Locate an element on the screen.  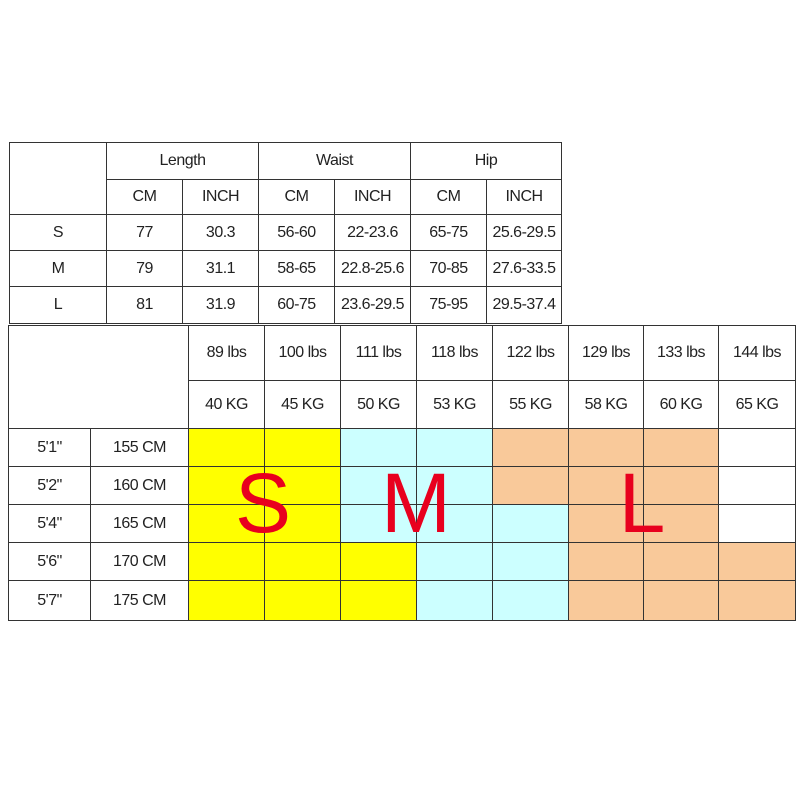
group-header: Length is located at coordinates (182, 161).